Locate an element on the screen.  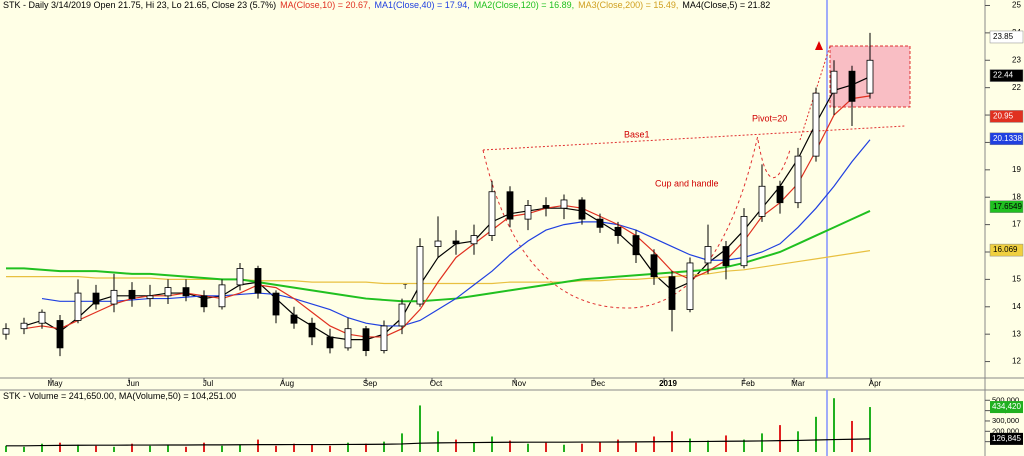
x-tick-label: Oct is located at coordinates (436, 383).